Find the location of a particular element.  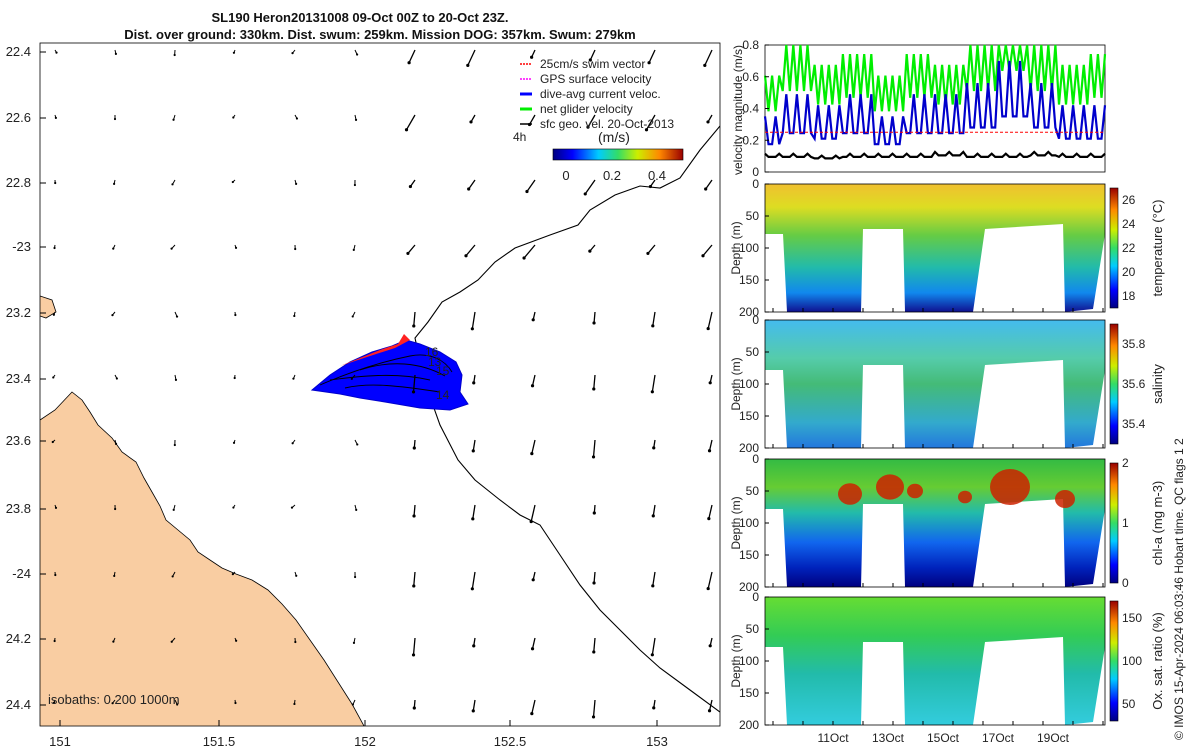

legend-sfc-geo: sfc geo. vel. 20-Oct-2013 is located at coordinates (607, 124).